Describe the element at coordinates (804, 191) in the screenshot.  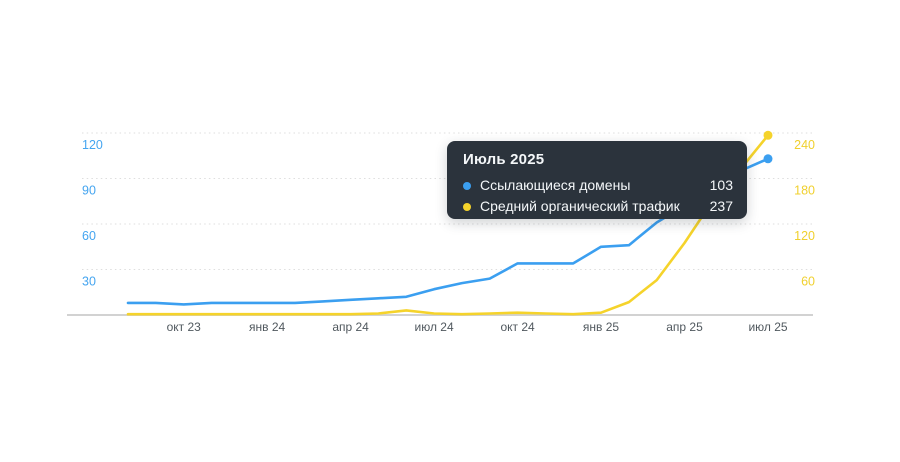
I see `svg-text: 180` at that location.